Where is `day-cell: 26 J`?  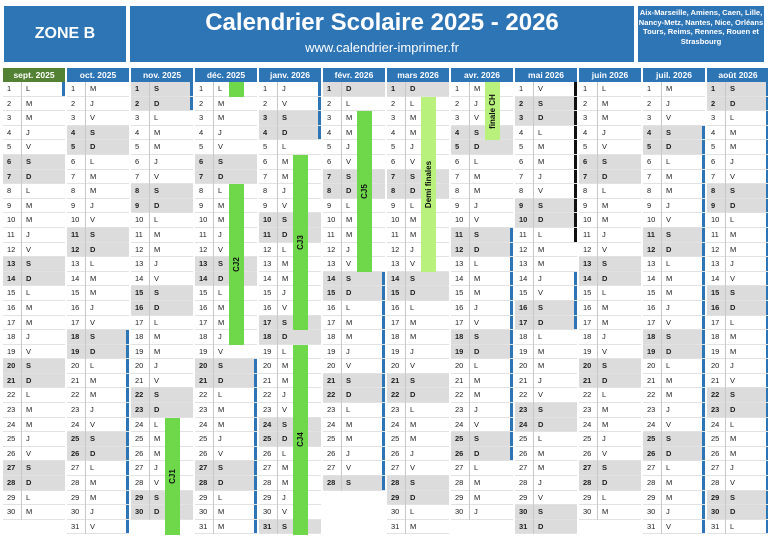
day-cell: 26 J is located at coordinates (418, 454).